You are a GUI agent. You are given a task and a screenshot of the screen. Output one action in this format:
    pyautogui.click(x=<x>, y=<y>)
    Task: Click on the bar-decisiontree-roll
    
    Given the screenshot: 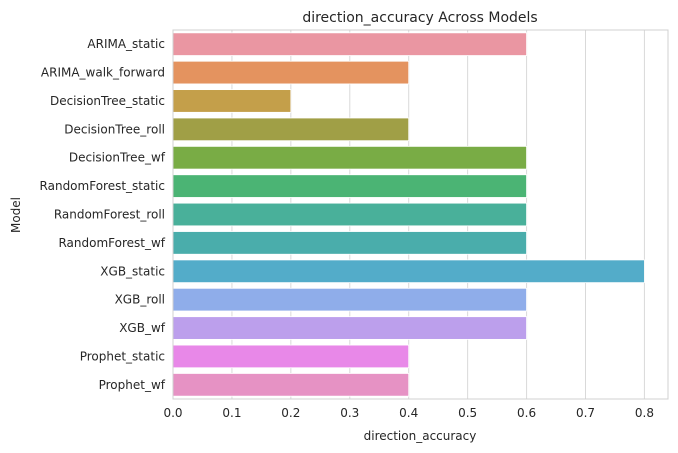 What is the action you would take?
    pyautogui.click(x=291, y=129)
    